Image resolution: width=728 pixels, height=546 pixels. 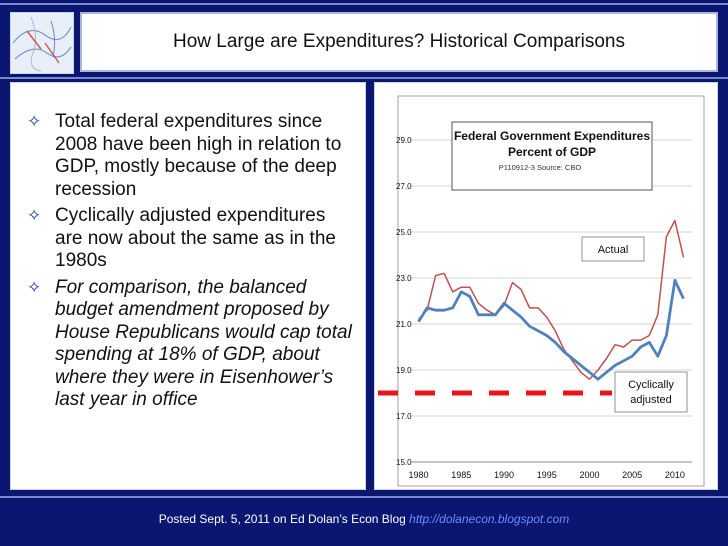 I want to click on actual-series-line, so click(x=551, y=299).